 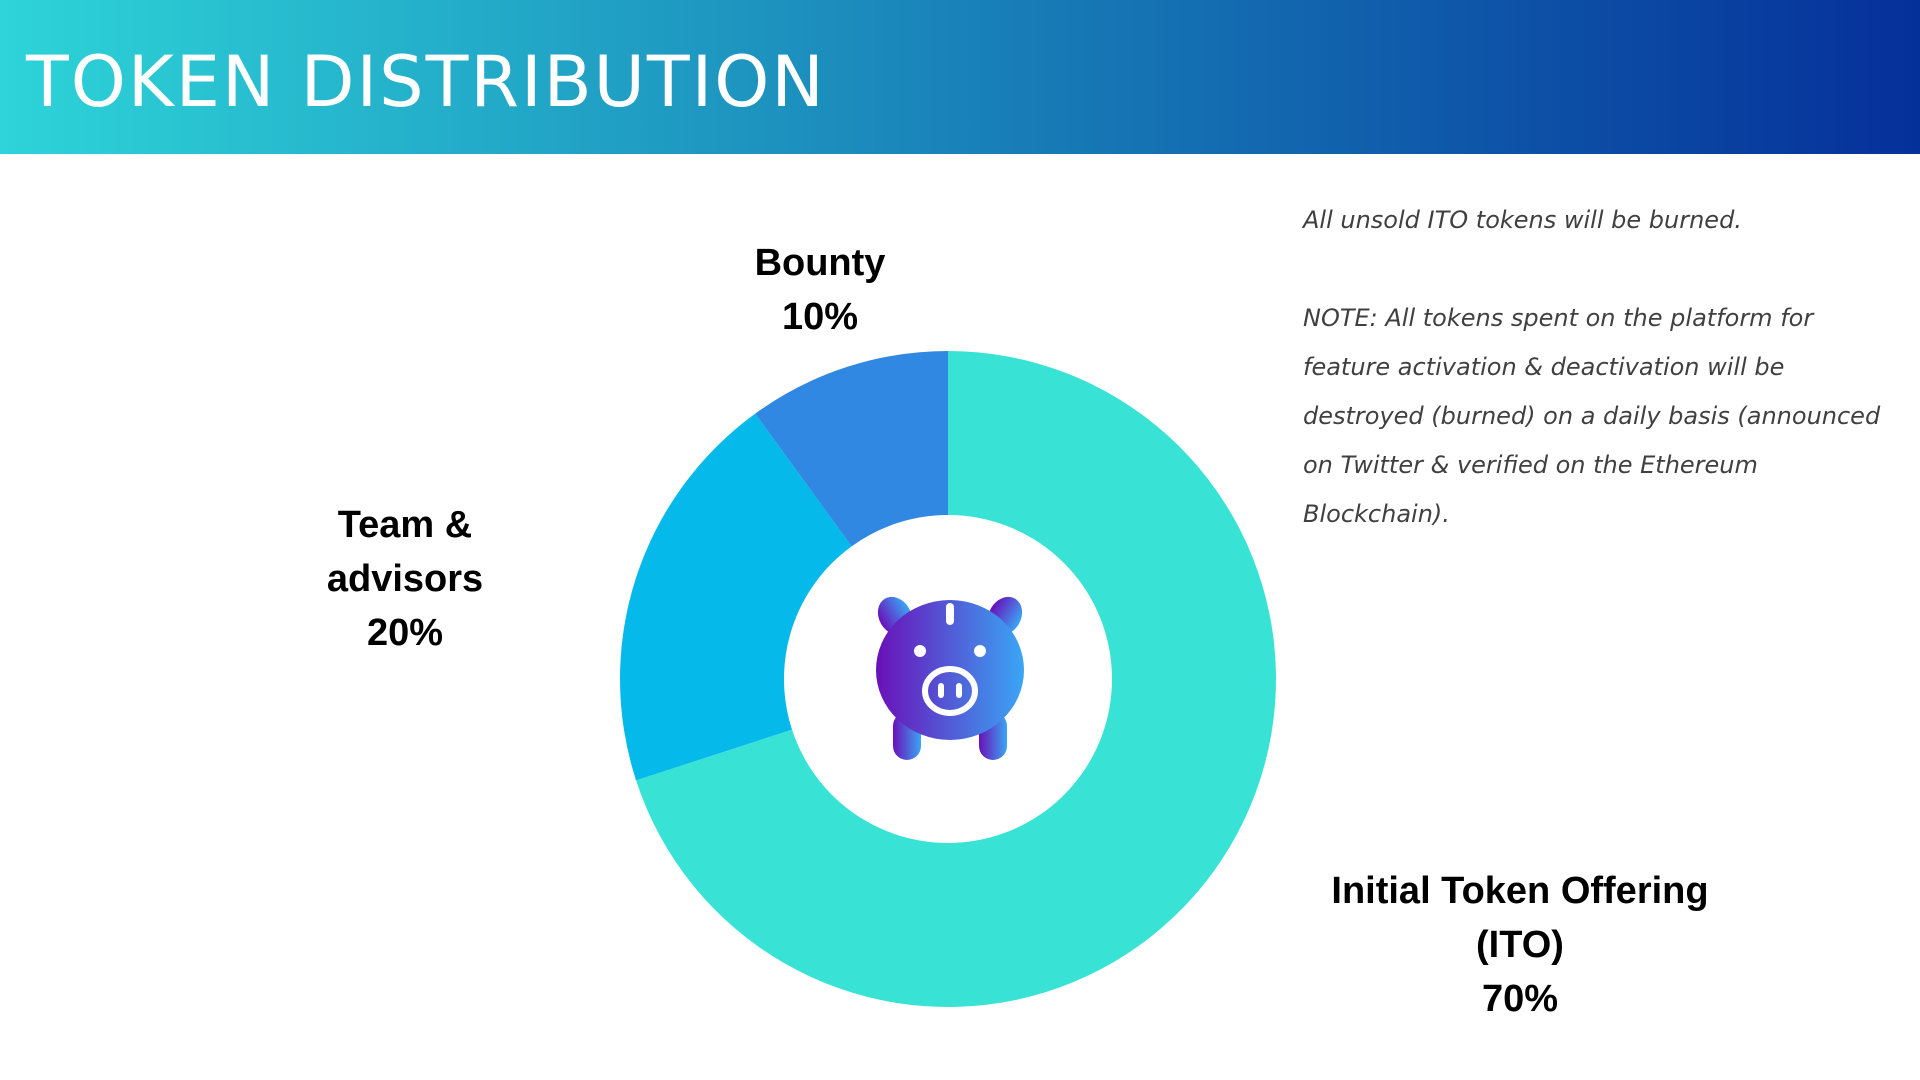 I want to click on slice-label-line: 10%, so click(x=820, y=317).